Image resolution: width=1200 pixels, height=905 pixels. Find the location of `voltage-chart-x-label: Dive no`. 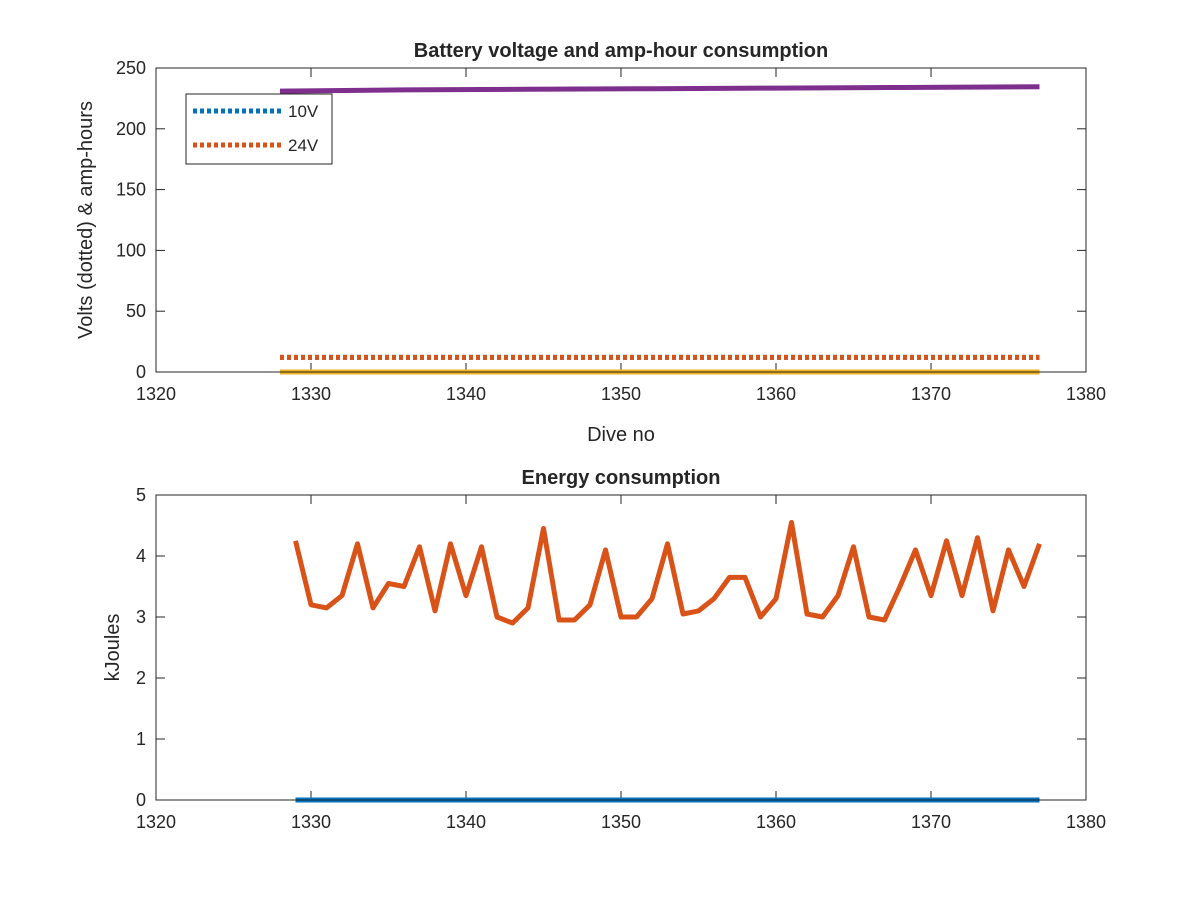

voltage-chart-x-label: Dive no is located at coordinates (621, 435).